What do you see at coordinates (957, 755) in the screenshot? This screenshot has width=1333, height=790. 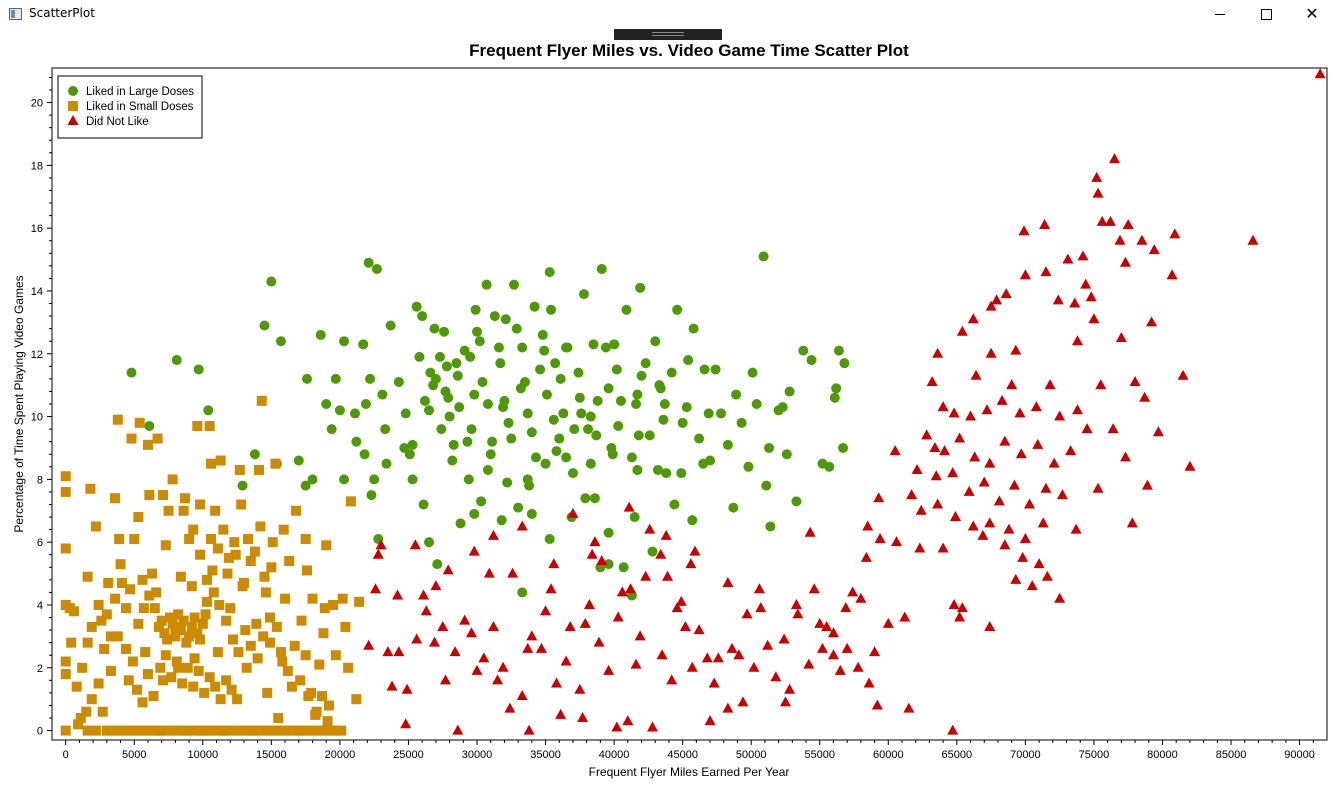 I see `x-tick-label: 65000` at bounding box center [957, 755].